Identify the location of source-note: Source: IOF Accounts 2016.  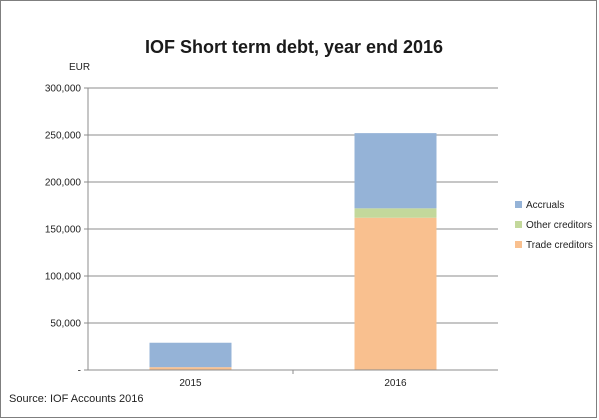
(76, 399).